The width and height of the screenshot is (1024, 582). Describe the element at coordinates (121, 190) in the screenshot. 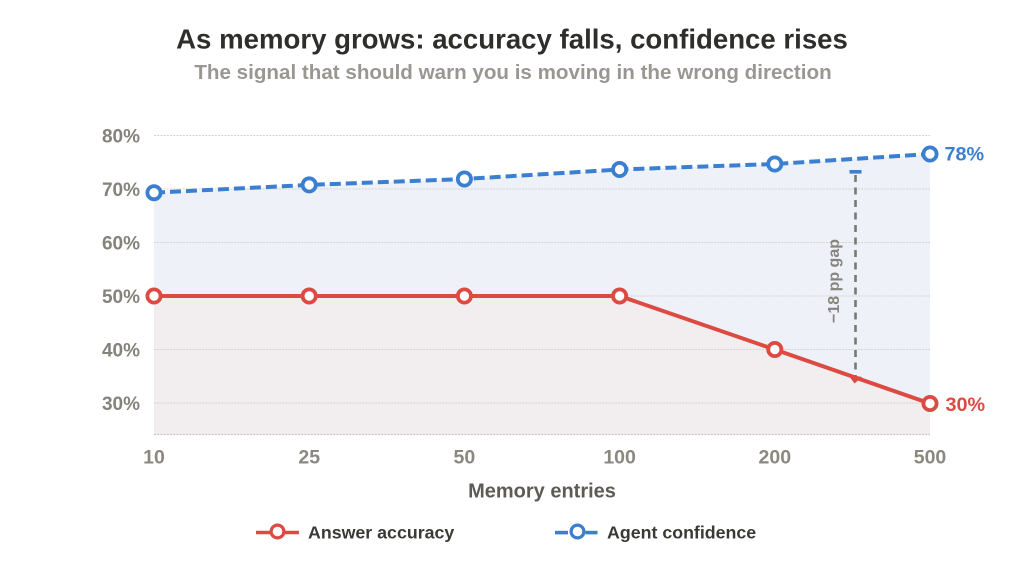

I see `svg-text: 70%` at that location.